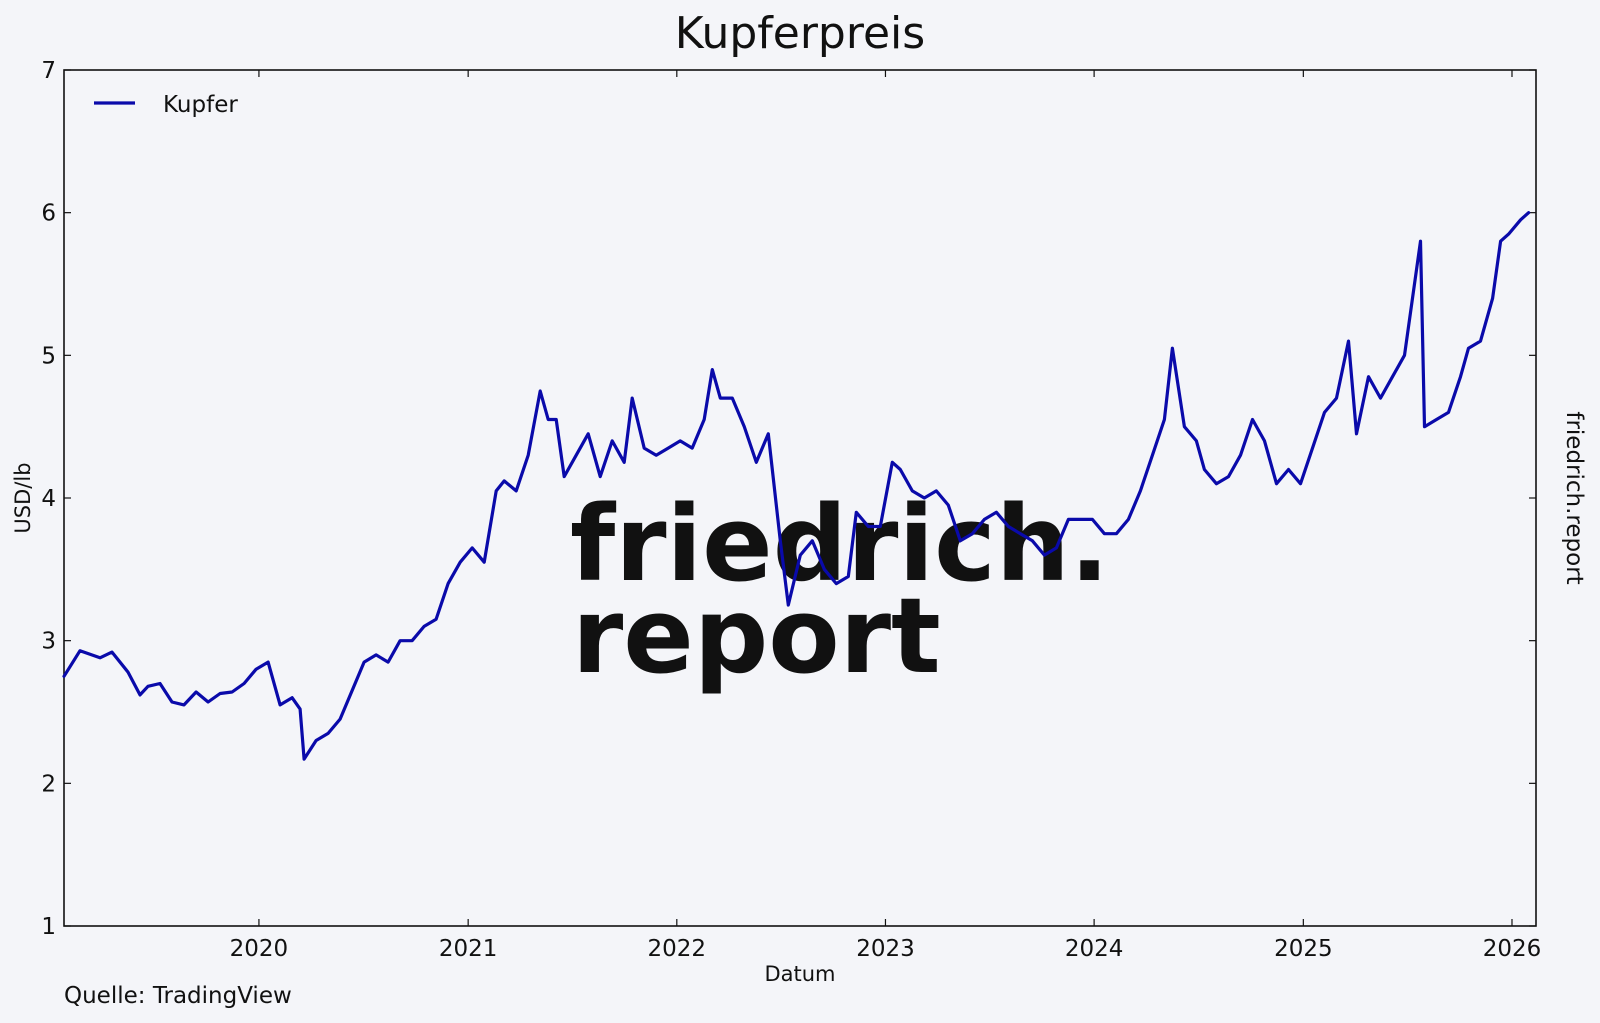 The image size is (1600, 1023). Describe the element at coordinates (1512, 949) in the screenshot. I see `x-tick-label: 2026` at that location.